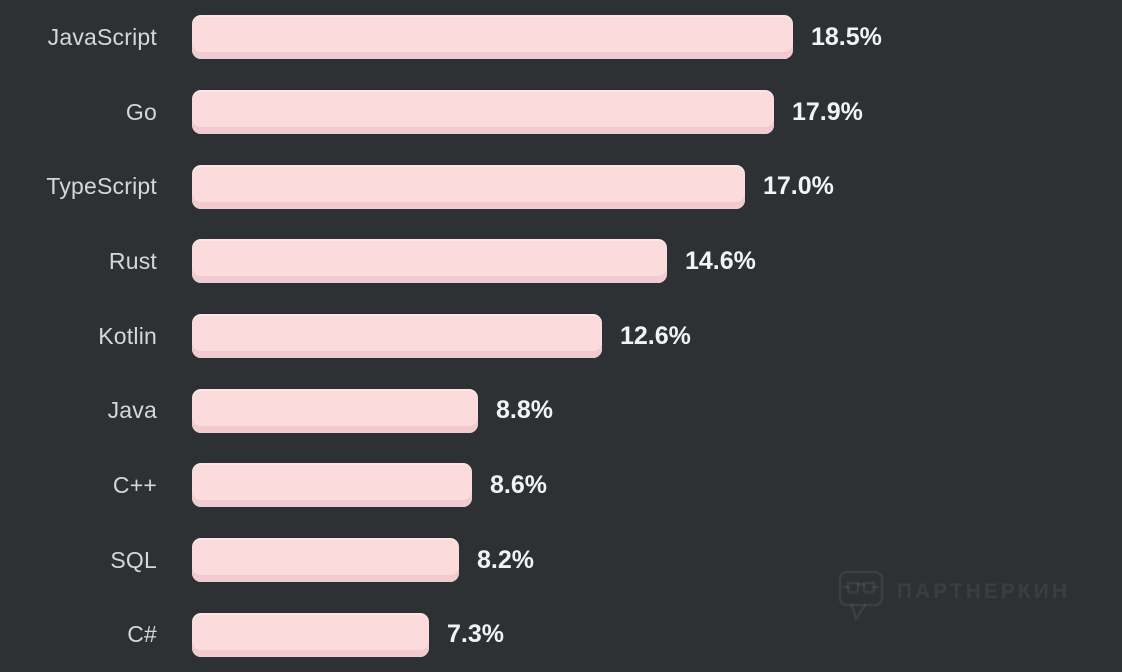  I want to click on bar-kotlin, so click(397, 336).